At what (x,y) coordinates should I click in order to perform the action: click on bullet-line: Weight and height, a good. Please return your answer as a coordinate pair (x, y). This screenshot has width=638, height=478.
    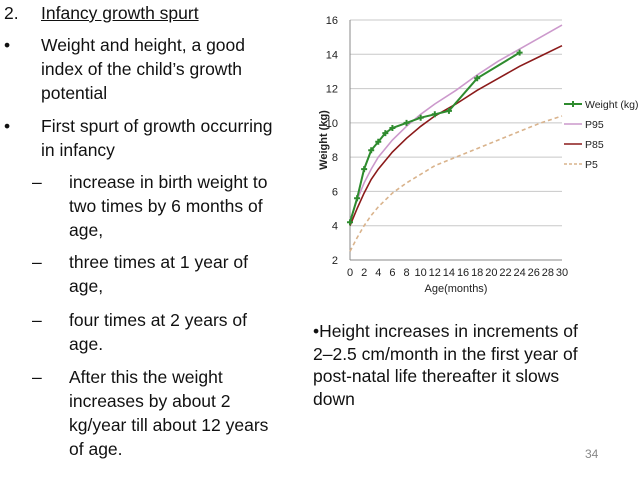
    Looking at the image, I should click on (143, 45).